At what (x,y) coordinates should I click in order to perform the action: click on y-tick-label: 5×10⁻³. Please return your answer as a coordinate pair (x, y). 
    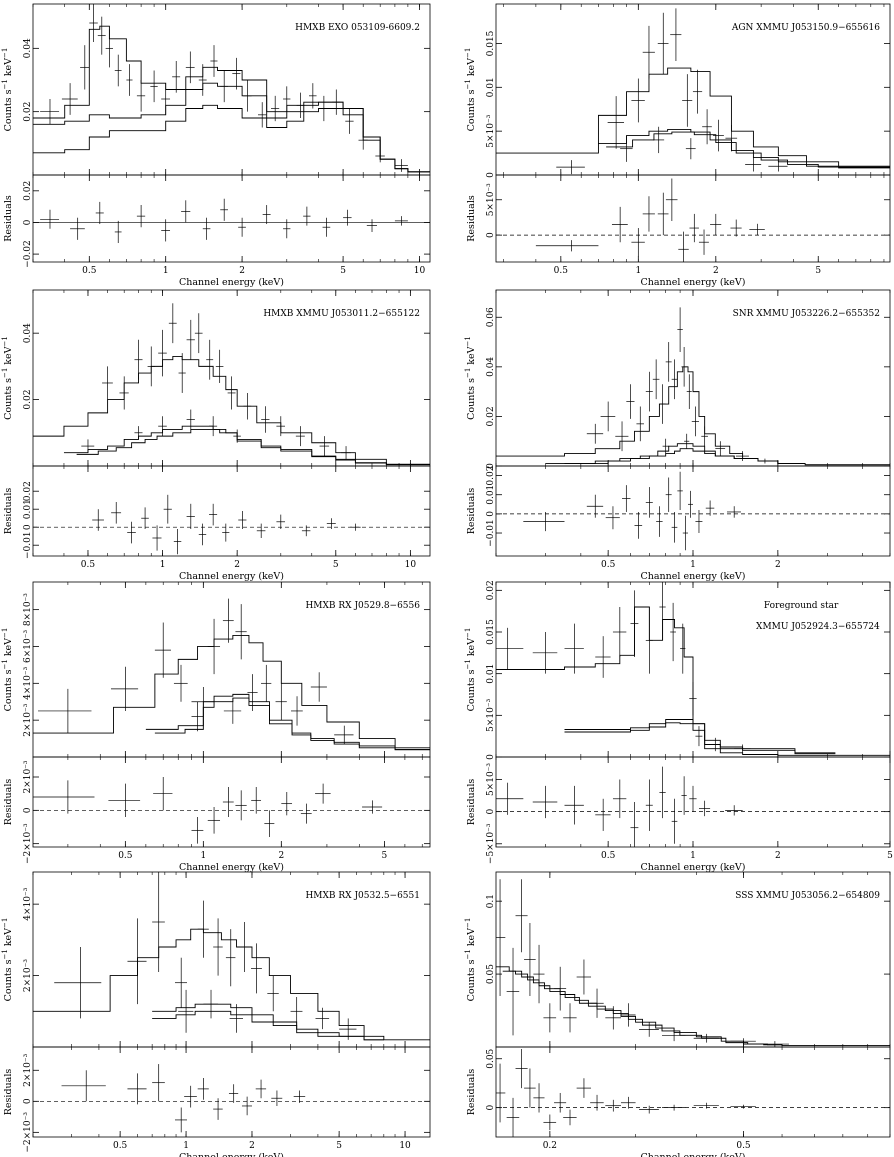
    Looking at the image, I should click on (491, 130).